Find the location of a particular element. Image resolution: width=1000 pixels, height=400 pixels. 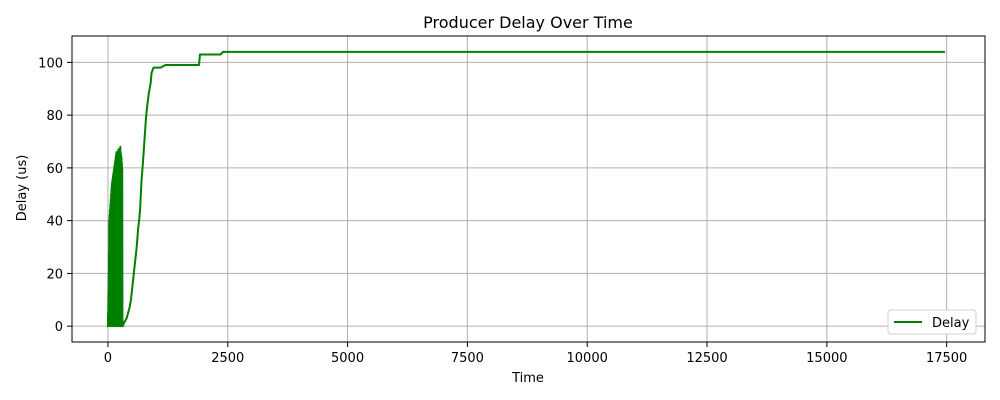

x-tick-label: 0 is located at coordinates (108, 358).